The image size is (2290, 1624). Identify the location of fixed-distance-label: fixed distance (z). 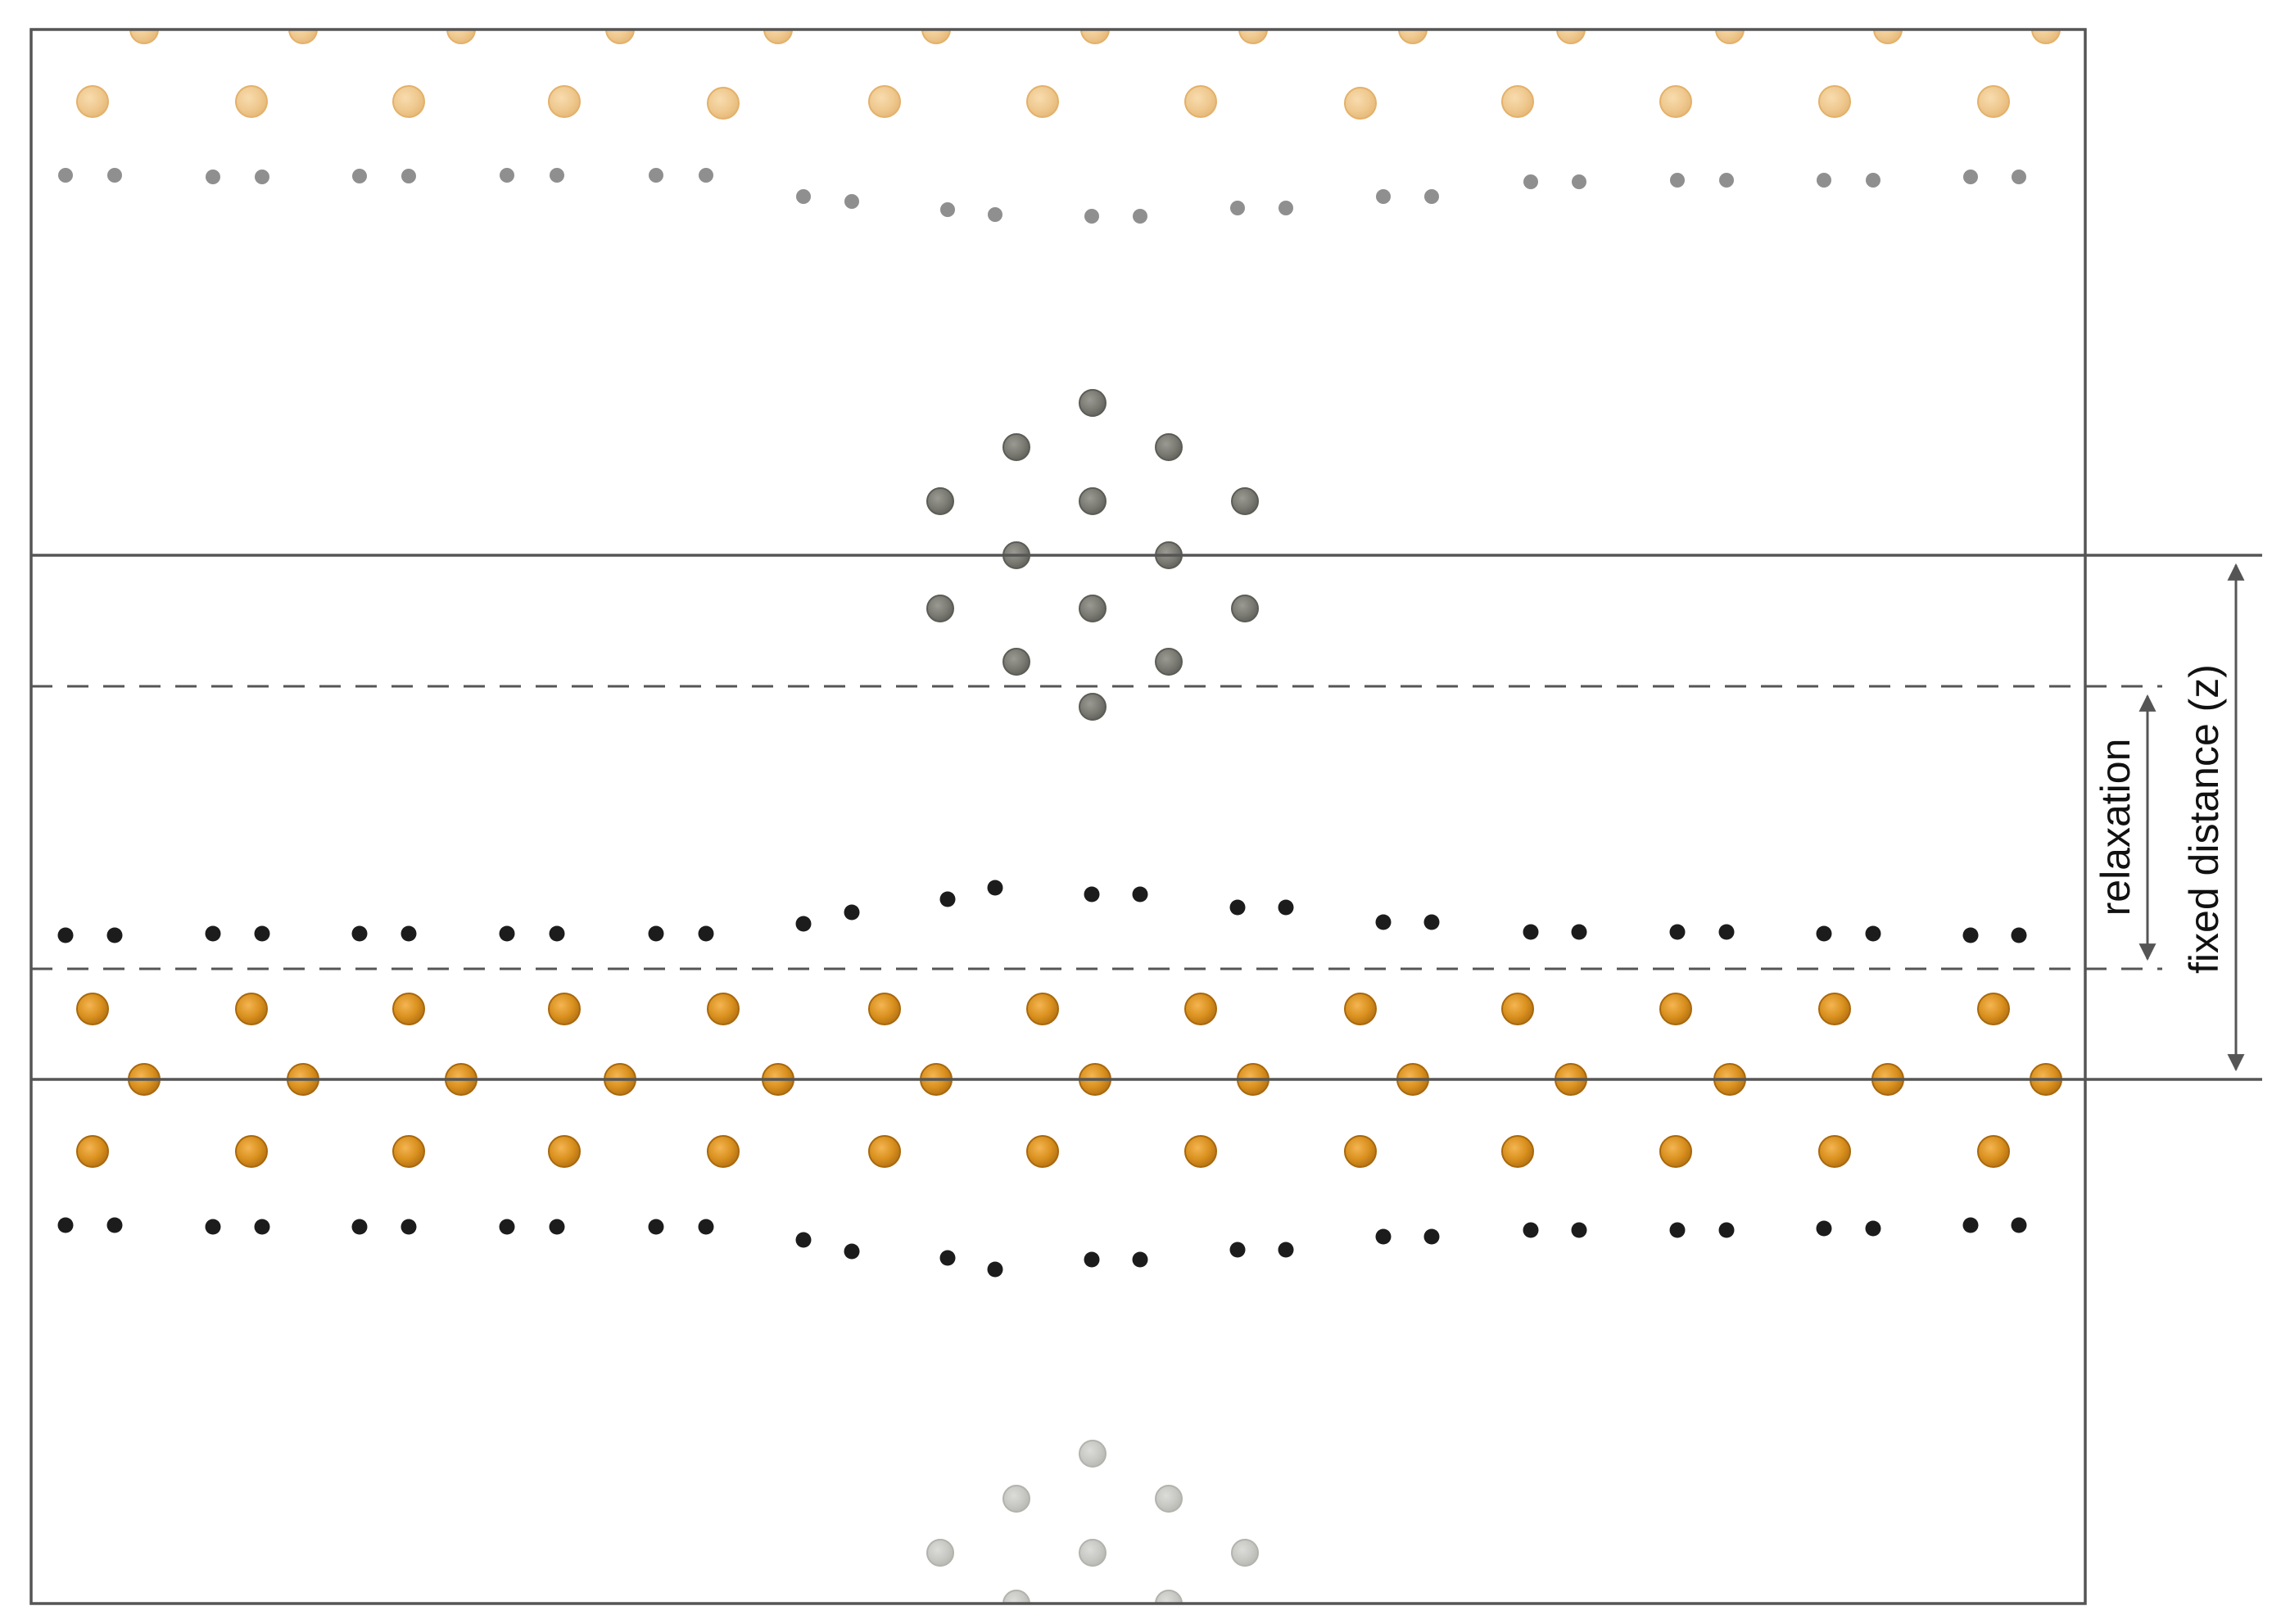
(2204, 819).